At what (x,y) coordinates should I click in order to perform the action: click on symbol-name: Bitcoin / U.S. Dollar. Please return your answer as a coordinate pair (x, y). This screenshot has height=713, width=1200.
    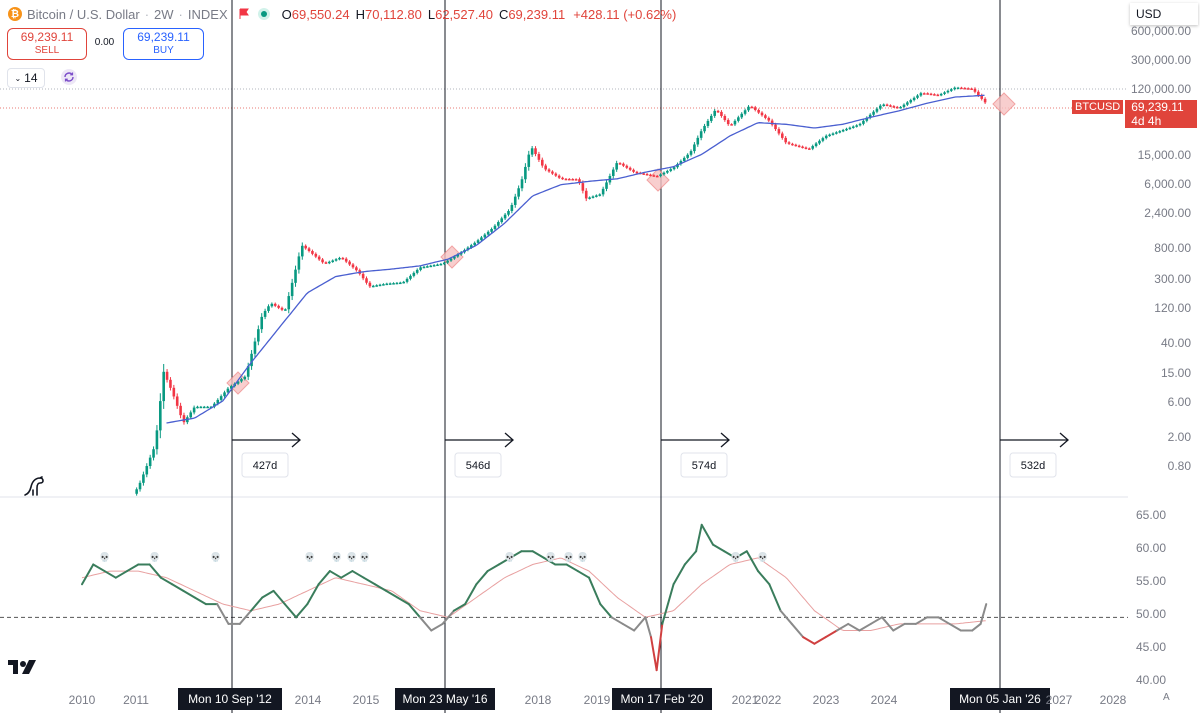
    Looking at the image, I should click on (83, 14).